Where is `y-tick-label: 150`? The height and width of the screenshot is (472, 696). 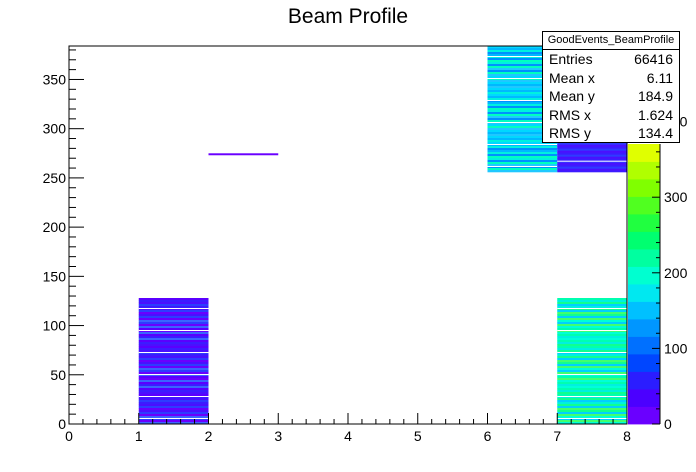 y-tick-label: 150 is located at coordinates (55, 276).